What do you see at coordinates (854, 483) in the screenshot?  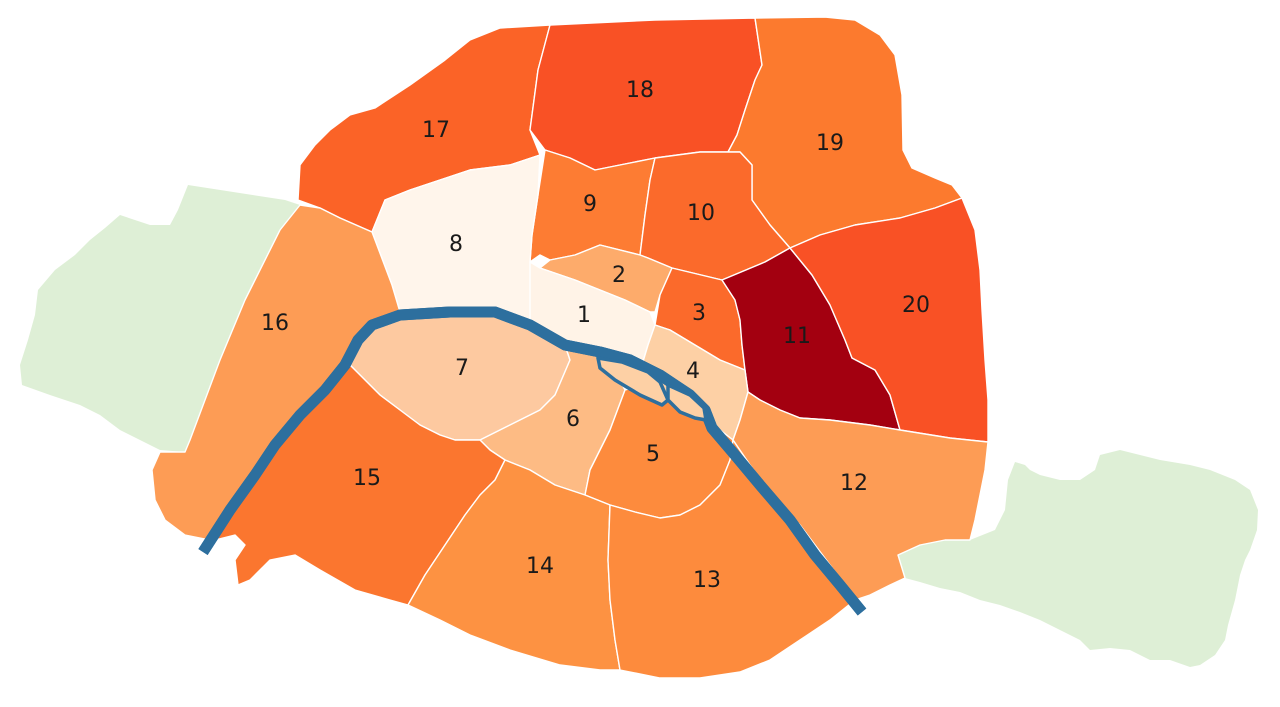 I see `label-12: 12` at bounding box center [854, 483].